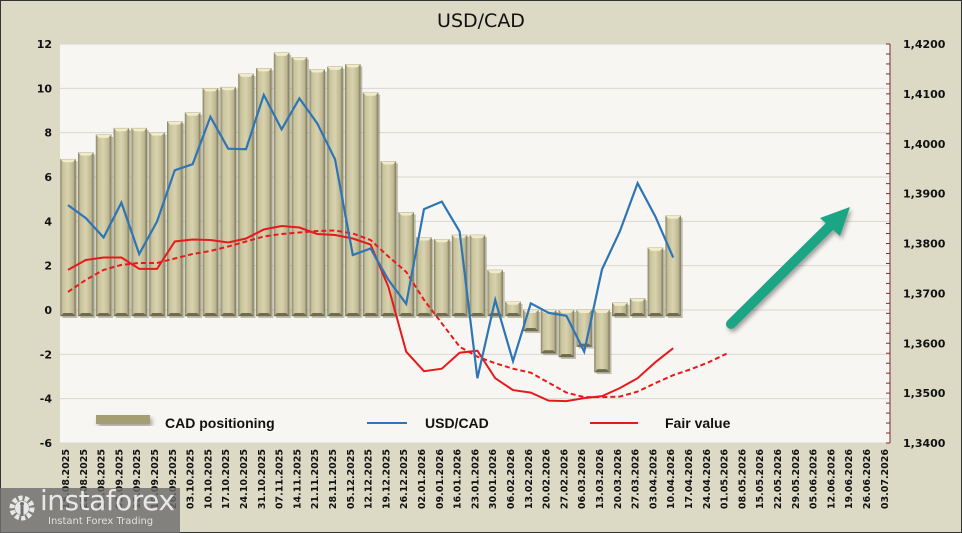 This screenshot has height=533, width=962. What do you see at coordinates (22, 508) in the screenshot?
I see `gear-logo-icon` at bounding box center [22, 508].